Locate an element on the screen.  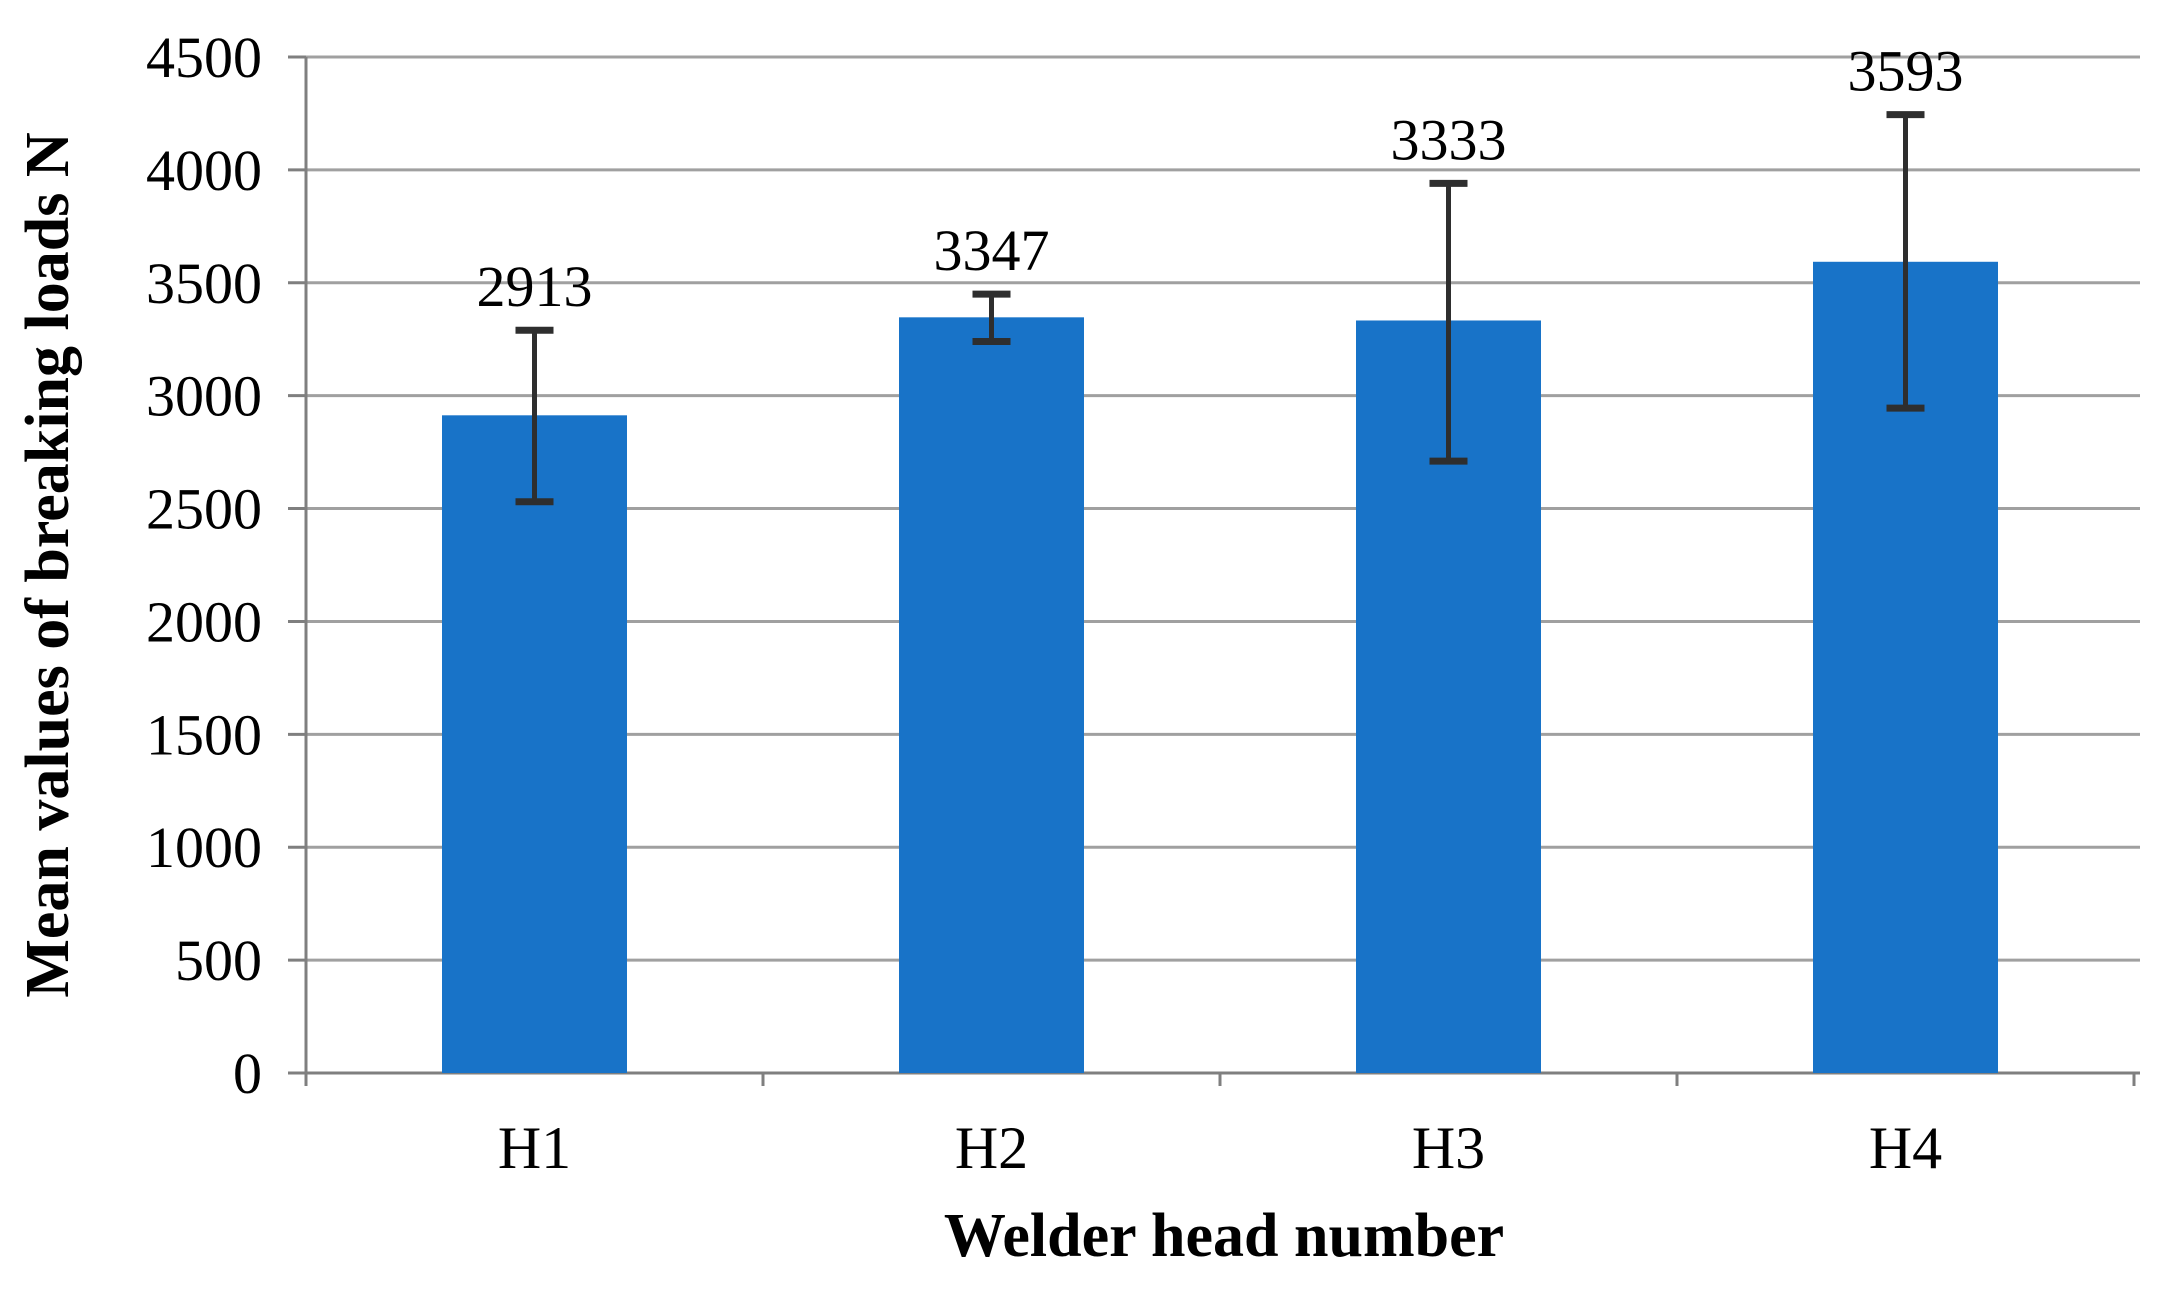
y-tick-label: 1000 is located at coordinates (204, 847).